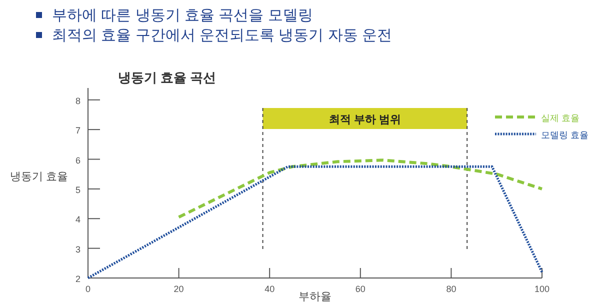  Describe the element at coordinates (360, 289) in the screenshot. I see `x-tick-label: 60` at that location.